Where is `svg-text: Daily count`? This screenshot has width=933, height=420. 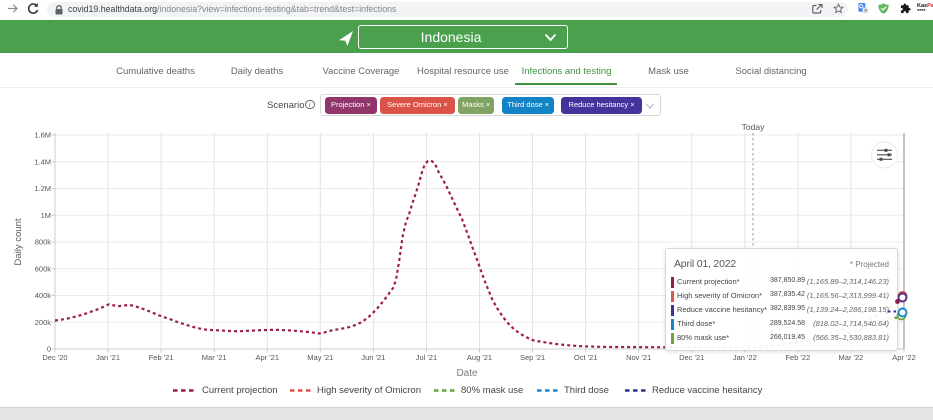 svg-text: Daily count is located at coordinates (18, 241).